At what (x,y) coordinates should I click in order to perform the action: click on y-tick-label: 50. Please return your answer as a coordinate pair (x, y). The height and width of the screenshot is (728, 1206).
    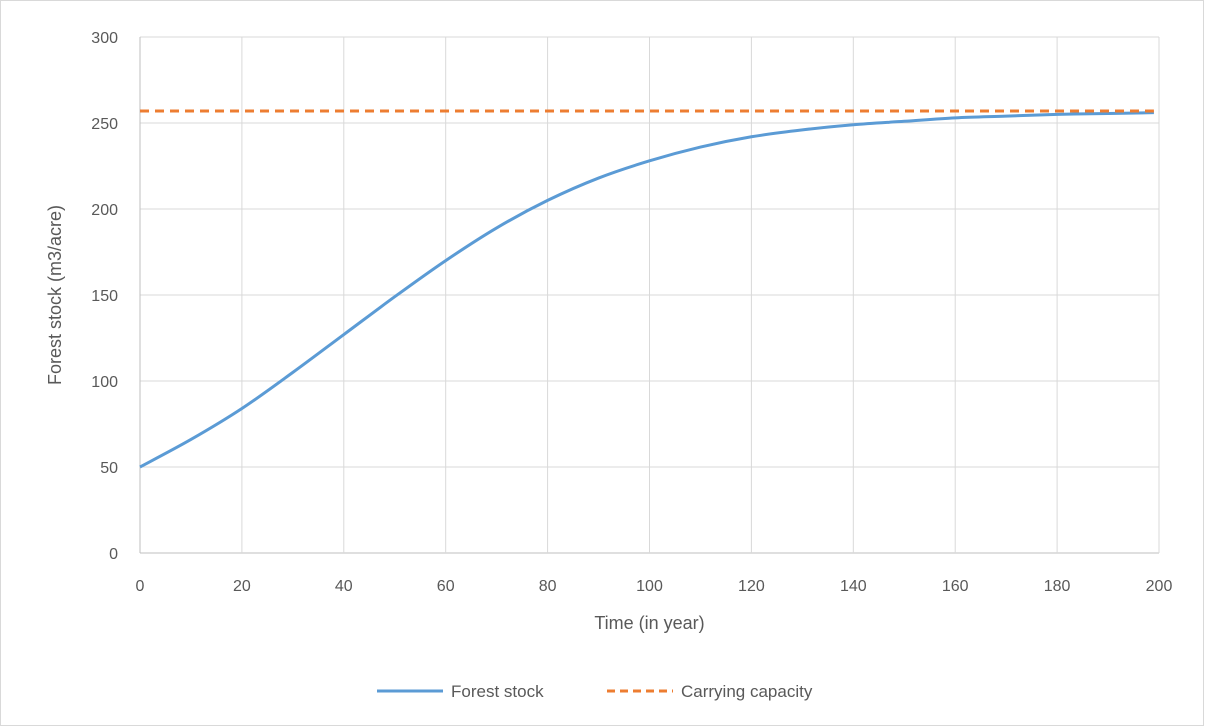
    Looking at the image, I should click on (109, 468).